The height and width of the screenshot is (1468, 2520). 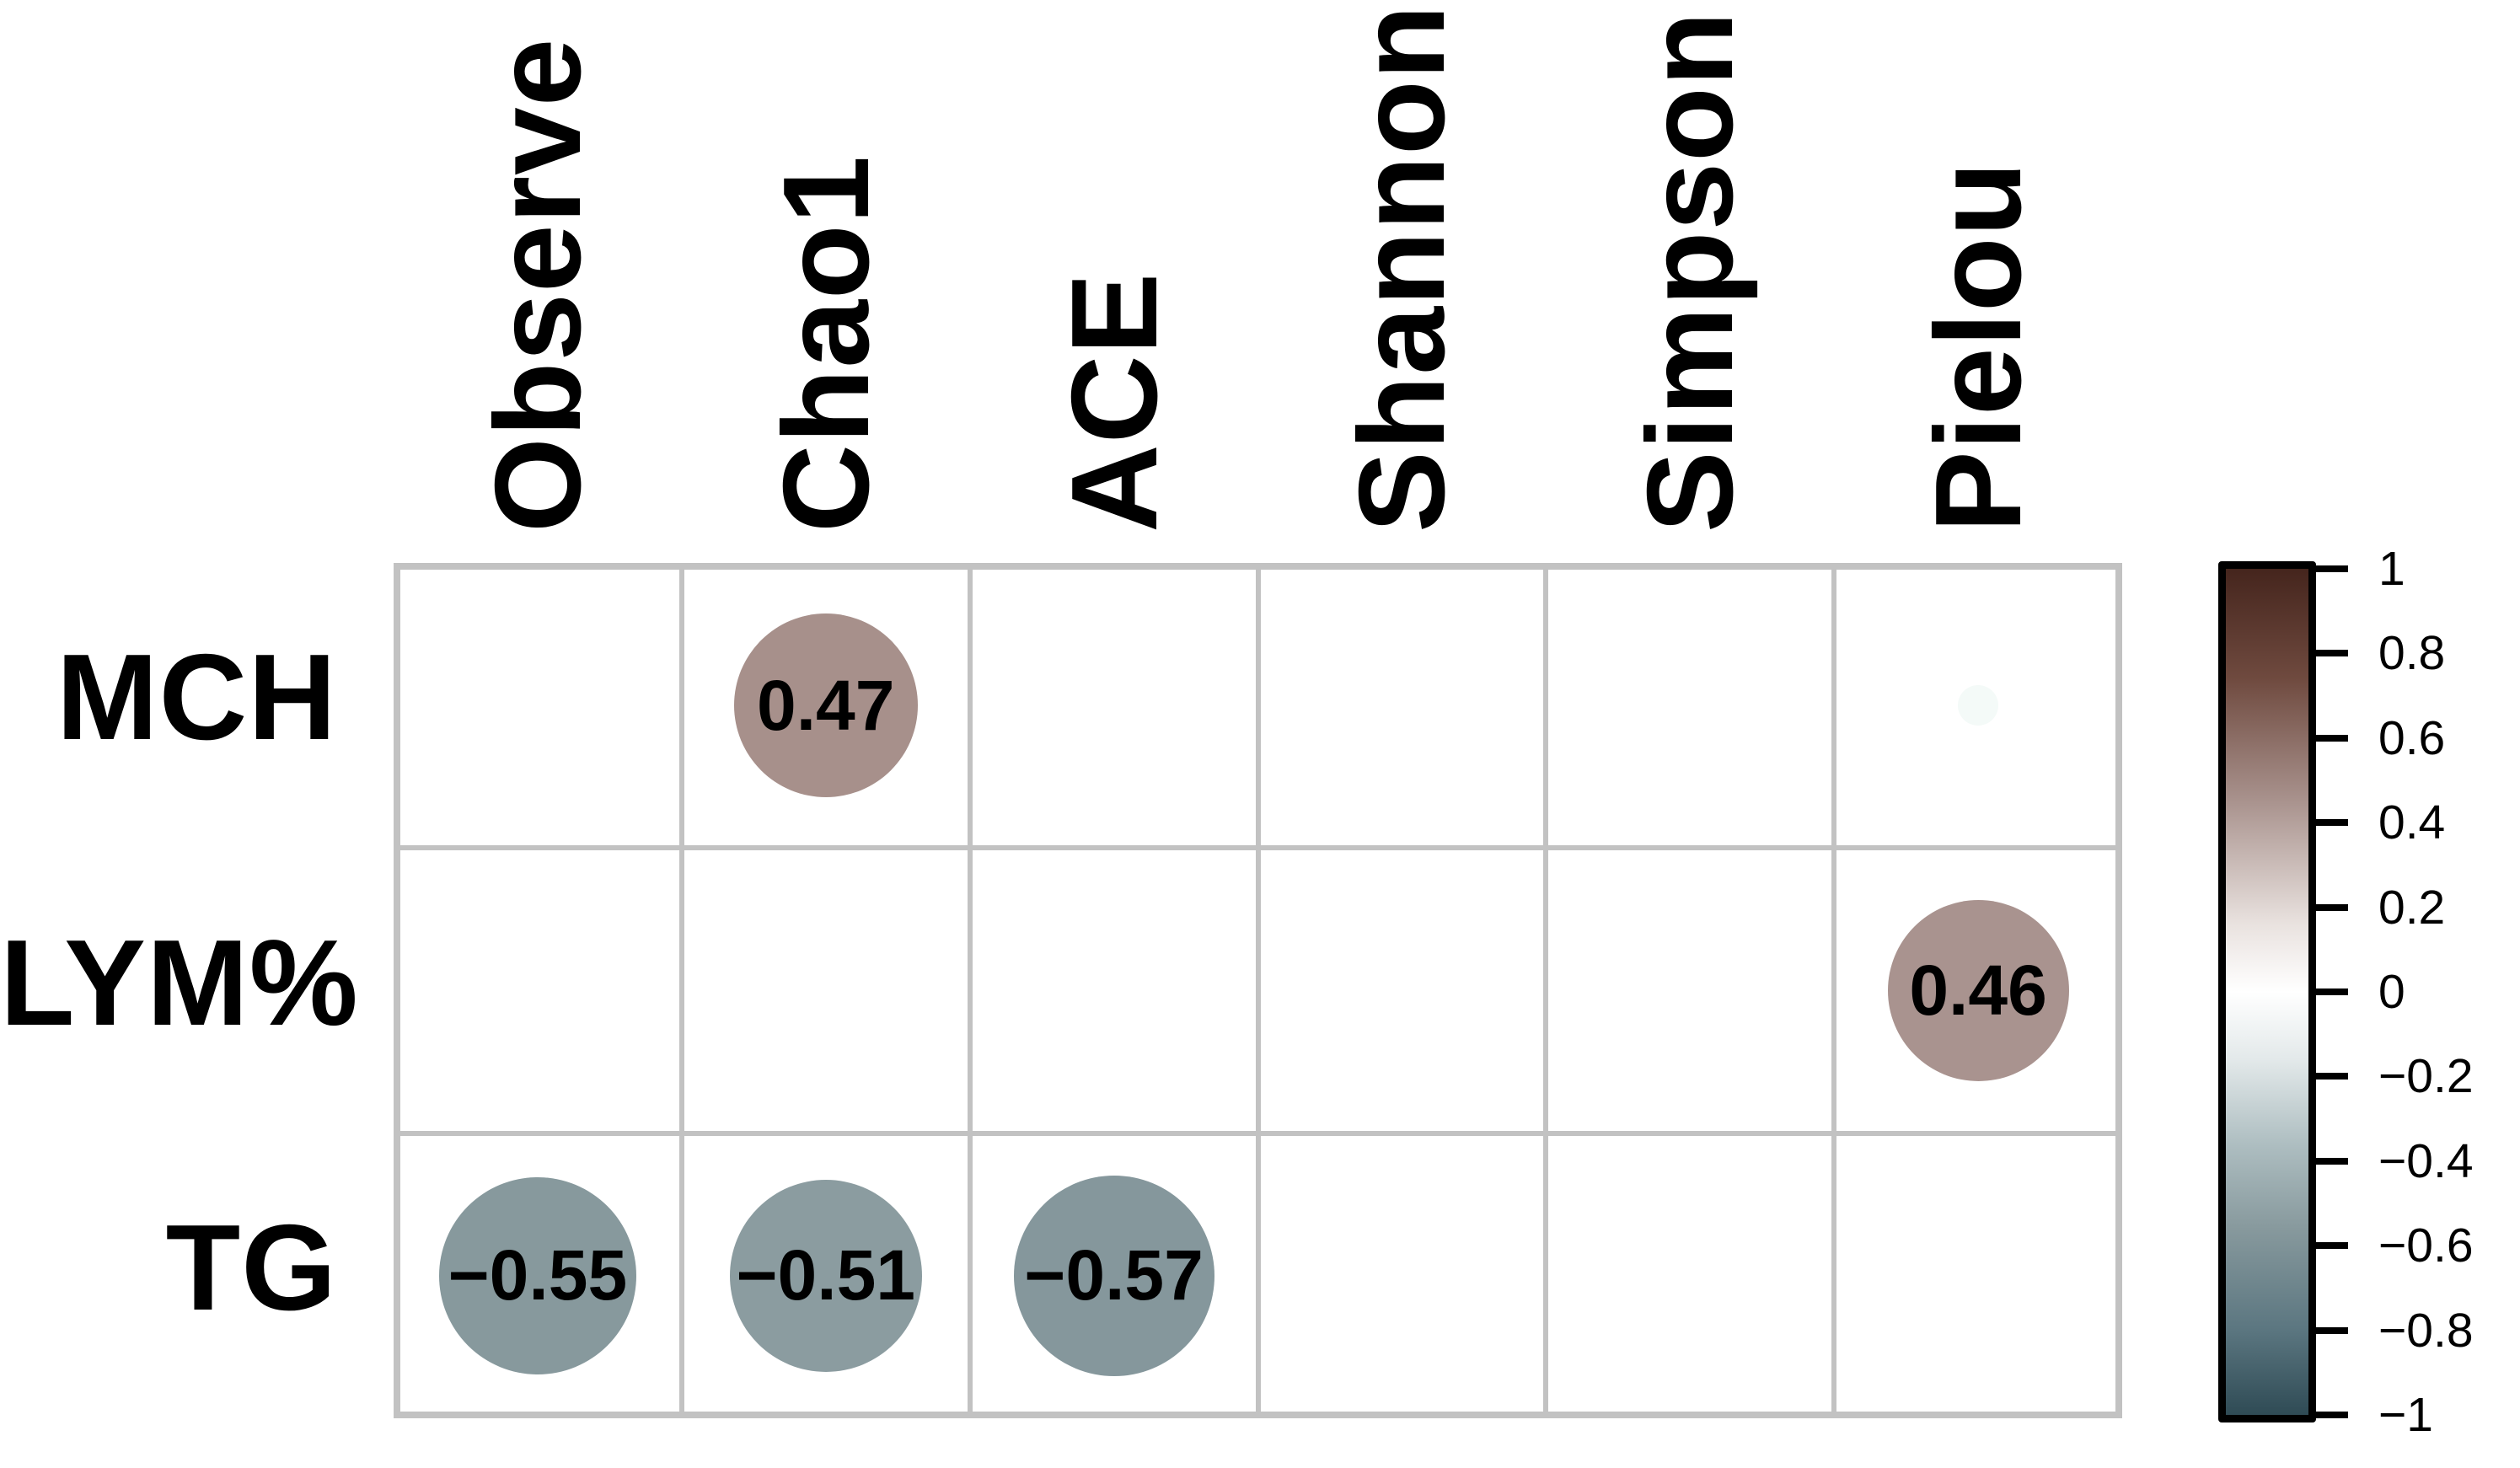 I want to click on correlation-circle: 0.47, so click(x=825, y=705).